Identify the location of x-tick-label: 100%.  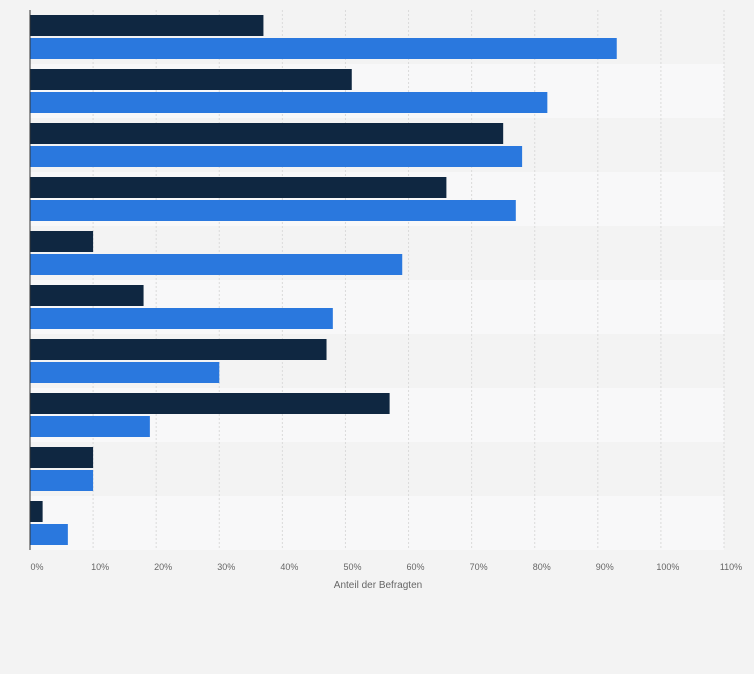
(667, 567).